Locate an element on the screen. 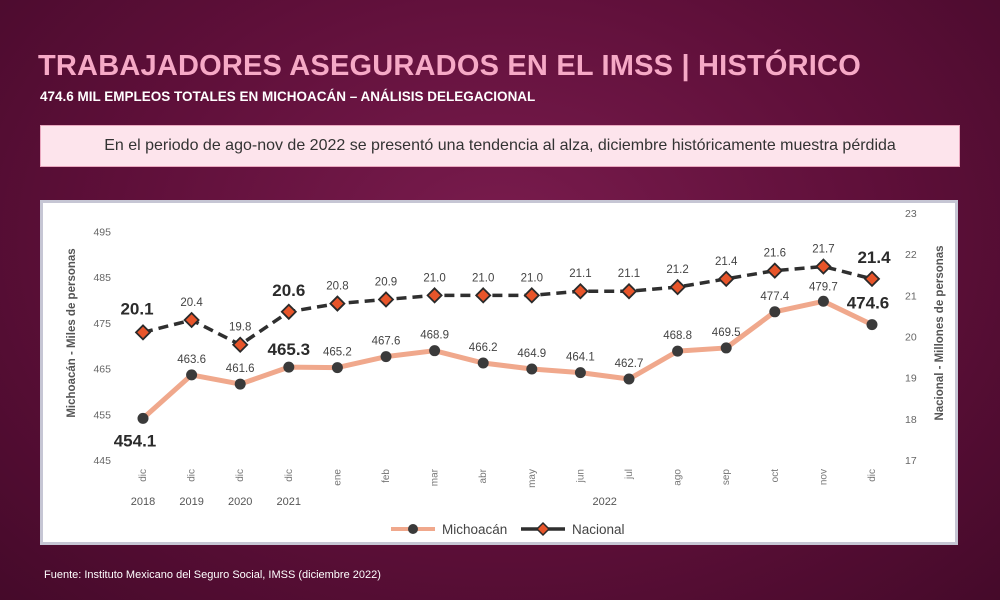  x-year-label: 2022 is located at coordinates (604, 502).